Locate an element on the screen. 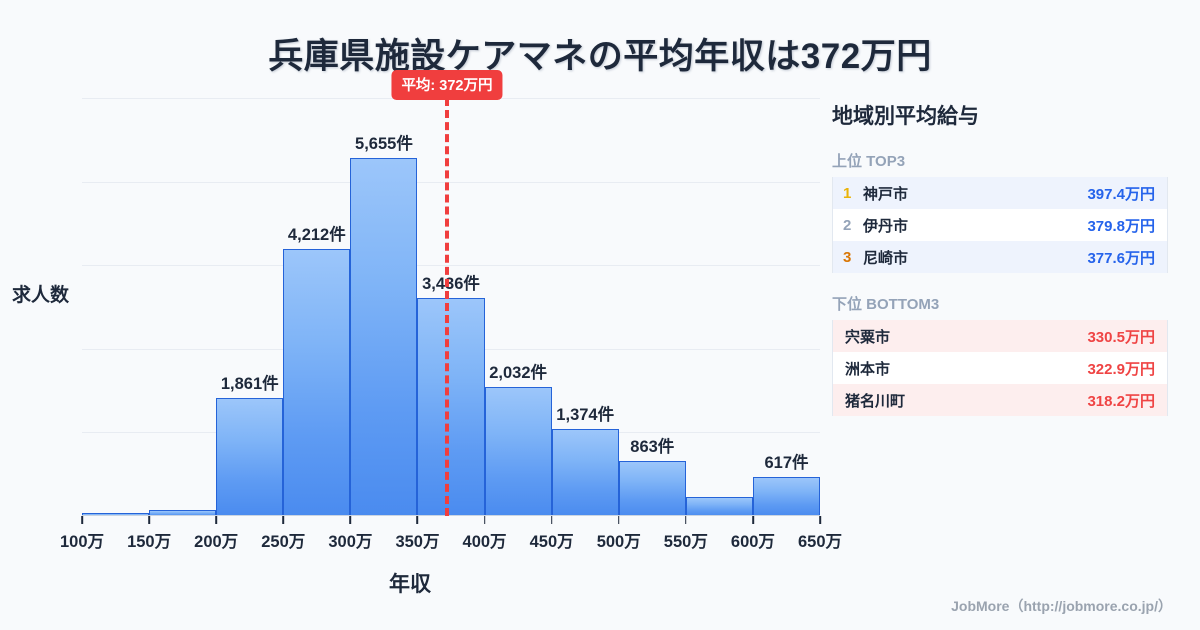 This screenshot has height=630, width=1200. region-salary-value: 377.6万円 is located at coordinates (1121, 258).